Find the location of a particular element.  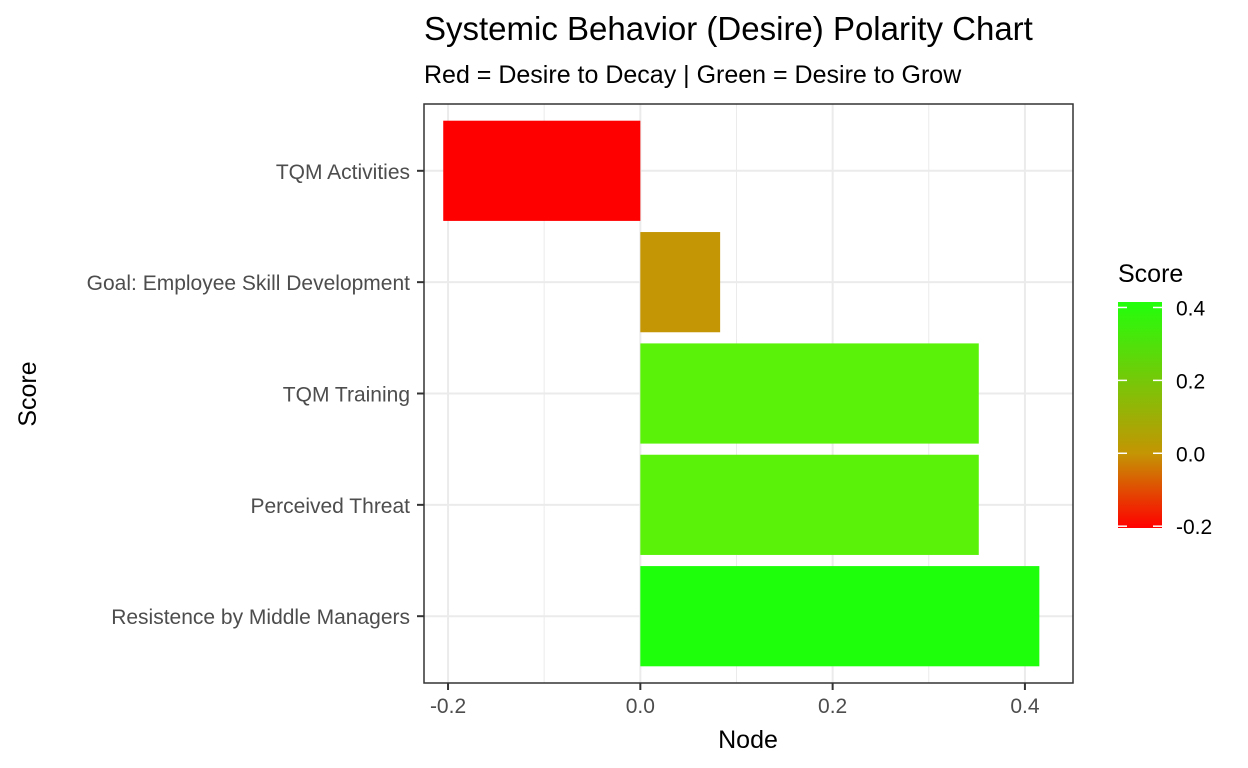

y-axis-title: Score is located at coordinates (28, 393).